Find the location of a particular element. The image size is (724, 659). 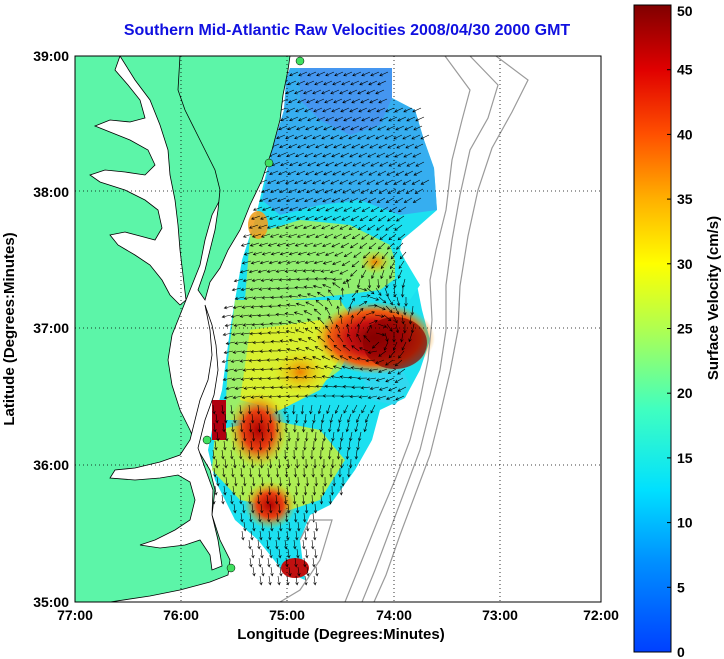

x-tick-label: 76:00 is located at coordinates (181, 615).